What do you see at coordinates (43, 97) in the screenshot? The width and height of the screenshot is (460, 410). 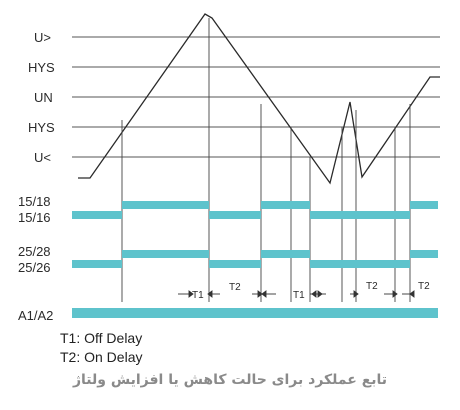 I see `label-un: UN` at bounding box center [43, 97].